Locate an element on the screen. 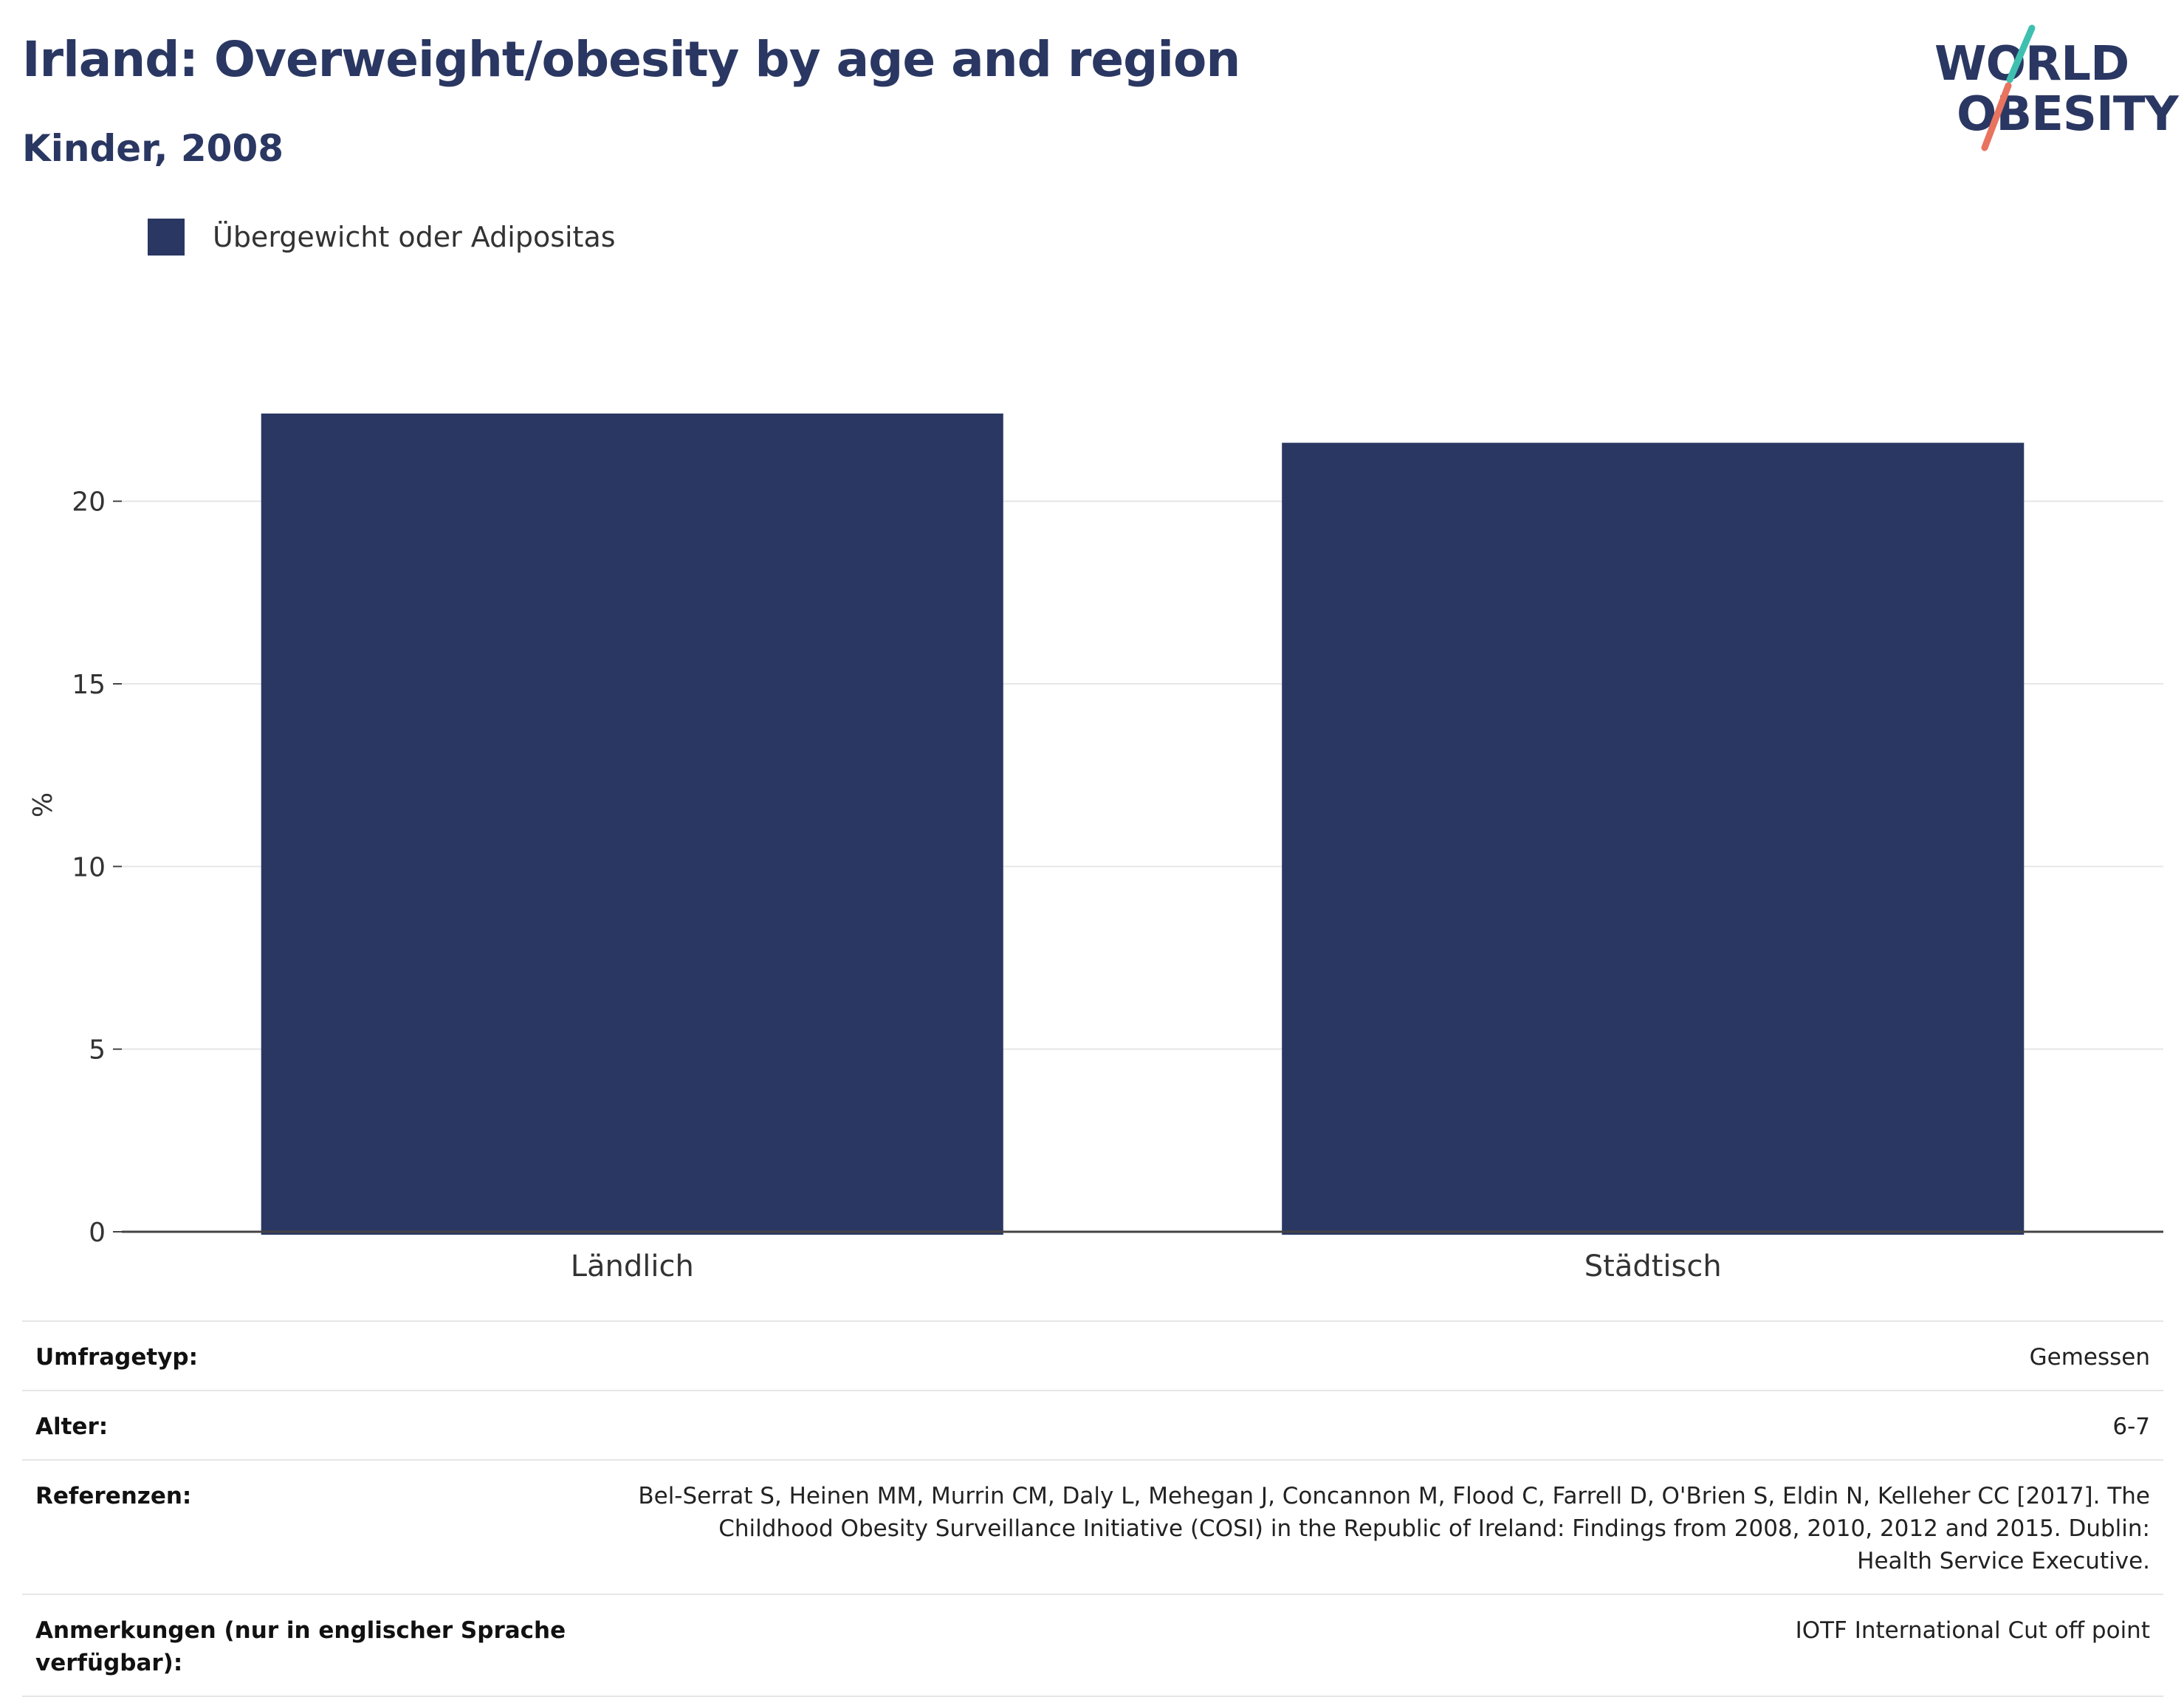 This screenshot has height=1697, width=2184. info-value: 6-7 is located at coordinates (2131, 1426).